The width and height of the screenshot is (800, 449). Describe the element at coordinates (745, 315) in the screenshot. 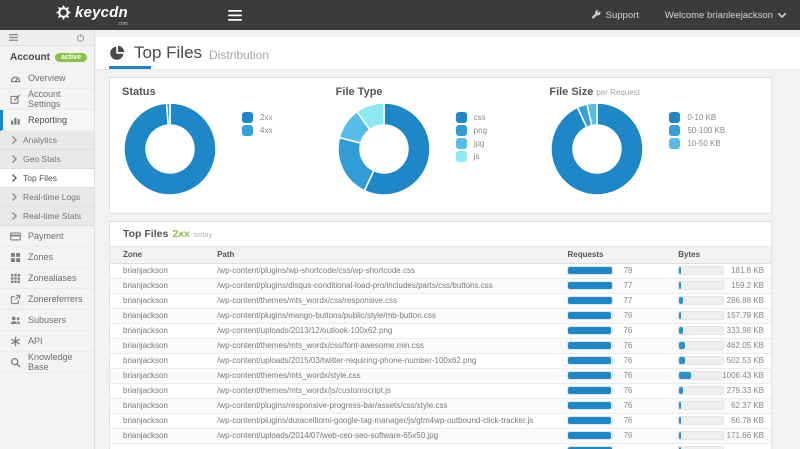

I see `bytes-value: 157.79 KB` at that location.